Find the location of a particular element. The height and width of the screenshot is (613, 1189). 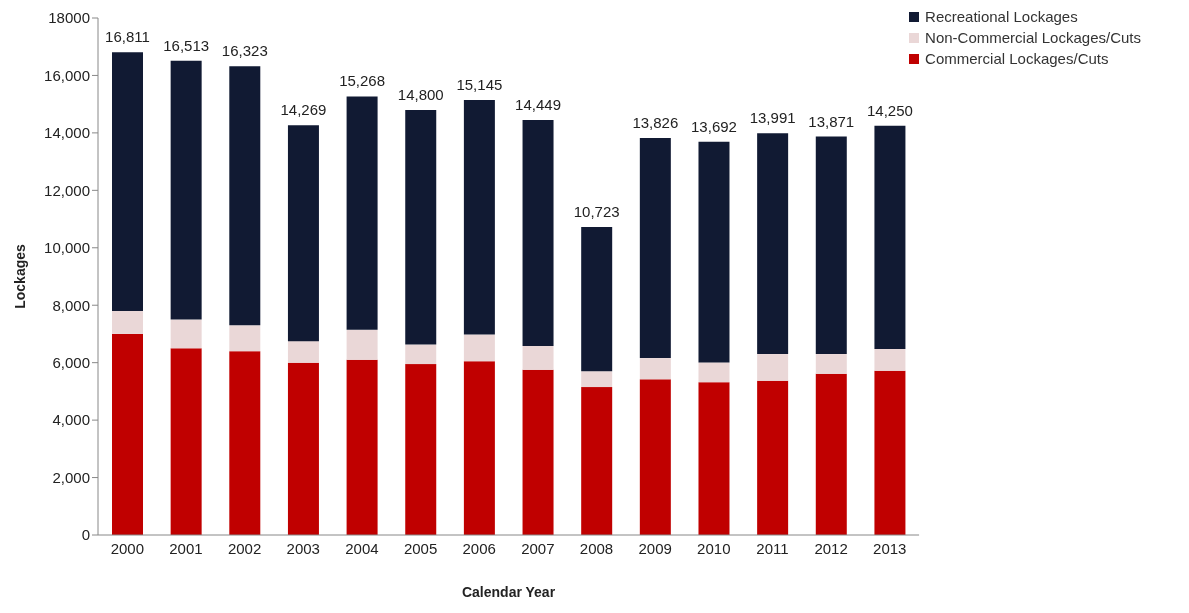

y-tick-label: 18000 is located at coordinates (69, 18).